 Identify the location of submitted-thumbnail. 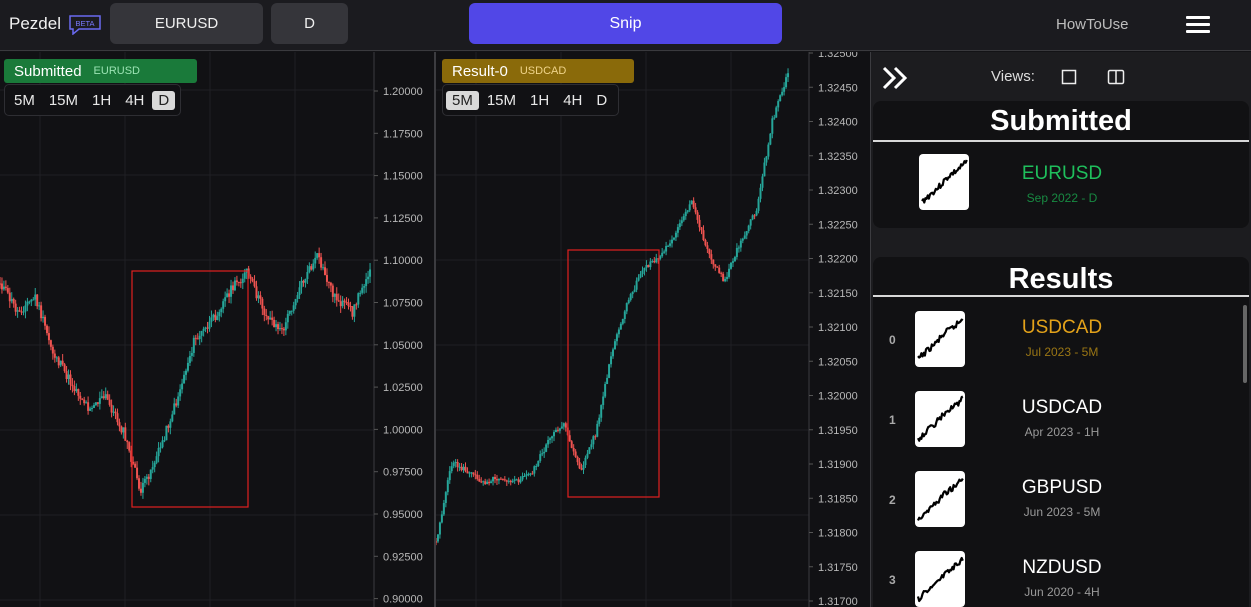
(944, 182).